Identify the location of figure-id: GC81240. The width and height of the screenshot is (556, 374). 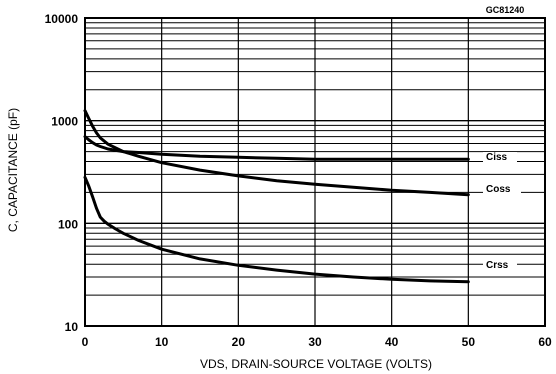
(505, 10).